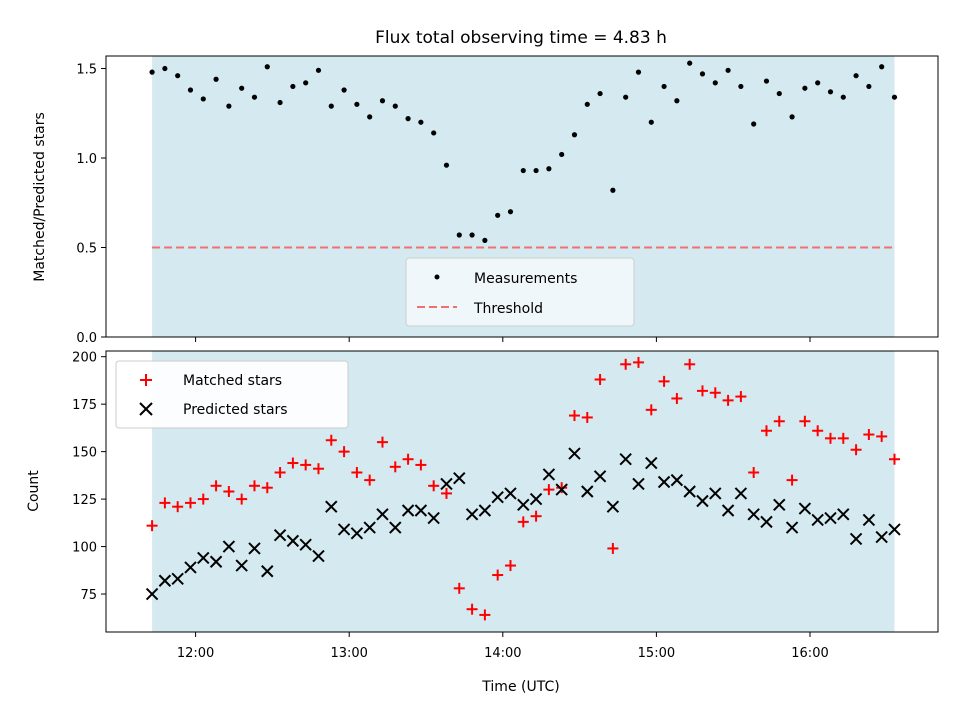 Image resolution: width=960 pixels, height=724 pixels. Describe the element at coordinates (232, 381) in the screenshot. I see `legend-matched-label: Matched stars` at that location.